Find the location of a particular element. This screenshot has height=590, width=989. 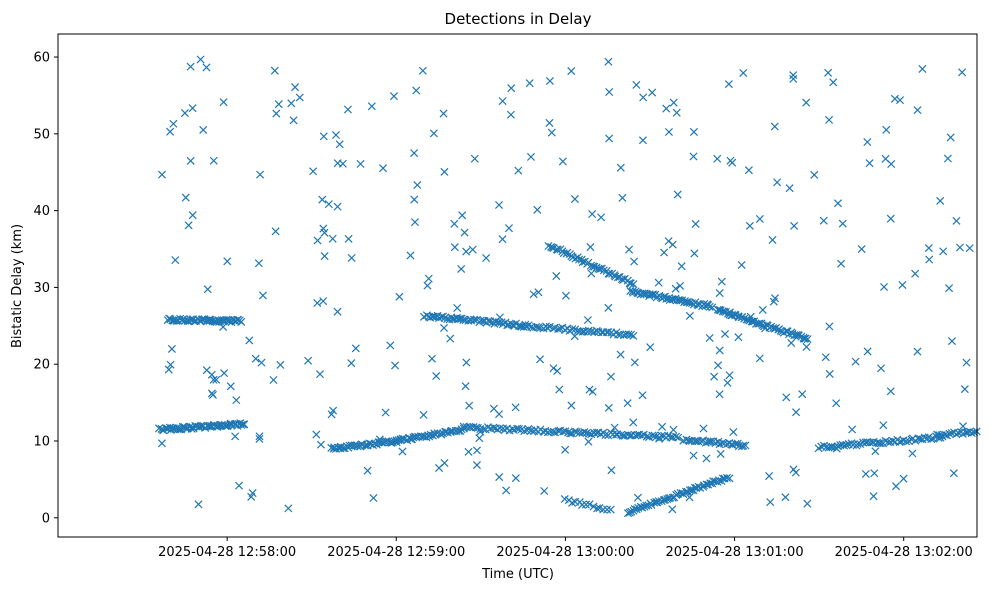

x-axis-label: Time (UTC) is located at coordinates (517, 574).